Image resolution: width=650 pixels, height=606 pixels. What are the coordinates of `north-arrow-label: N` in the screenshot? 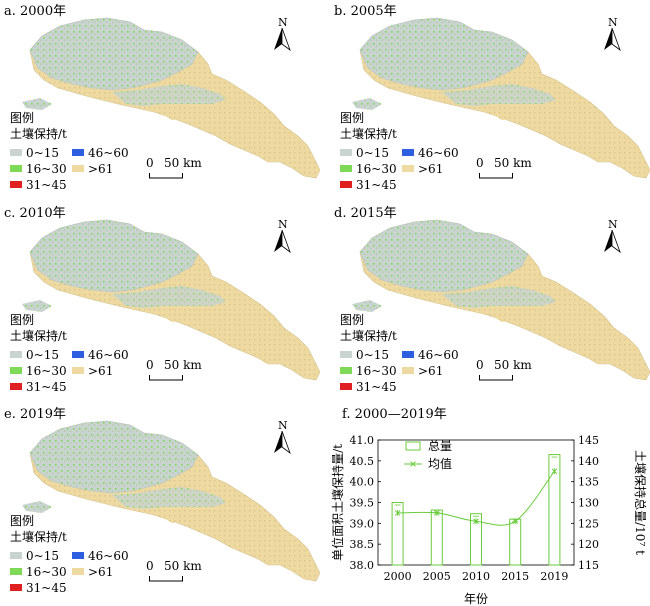 It's located at (283, 22).